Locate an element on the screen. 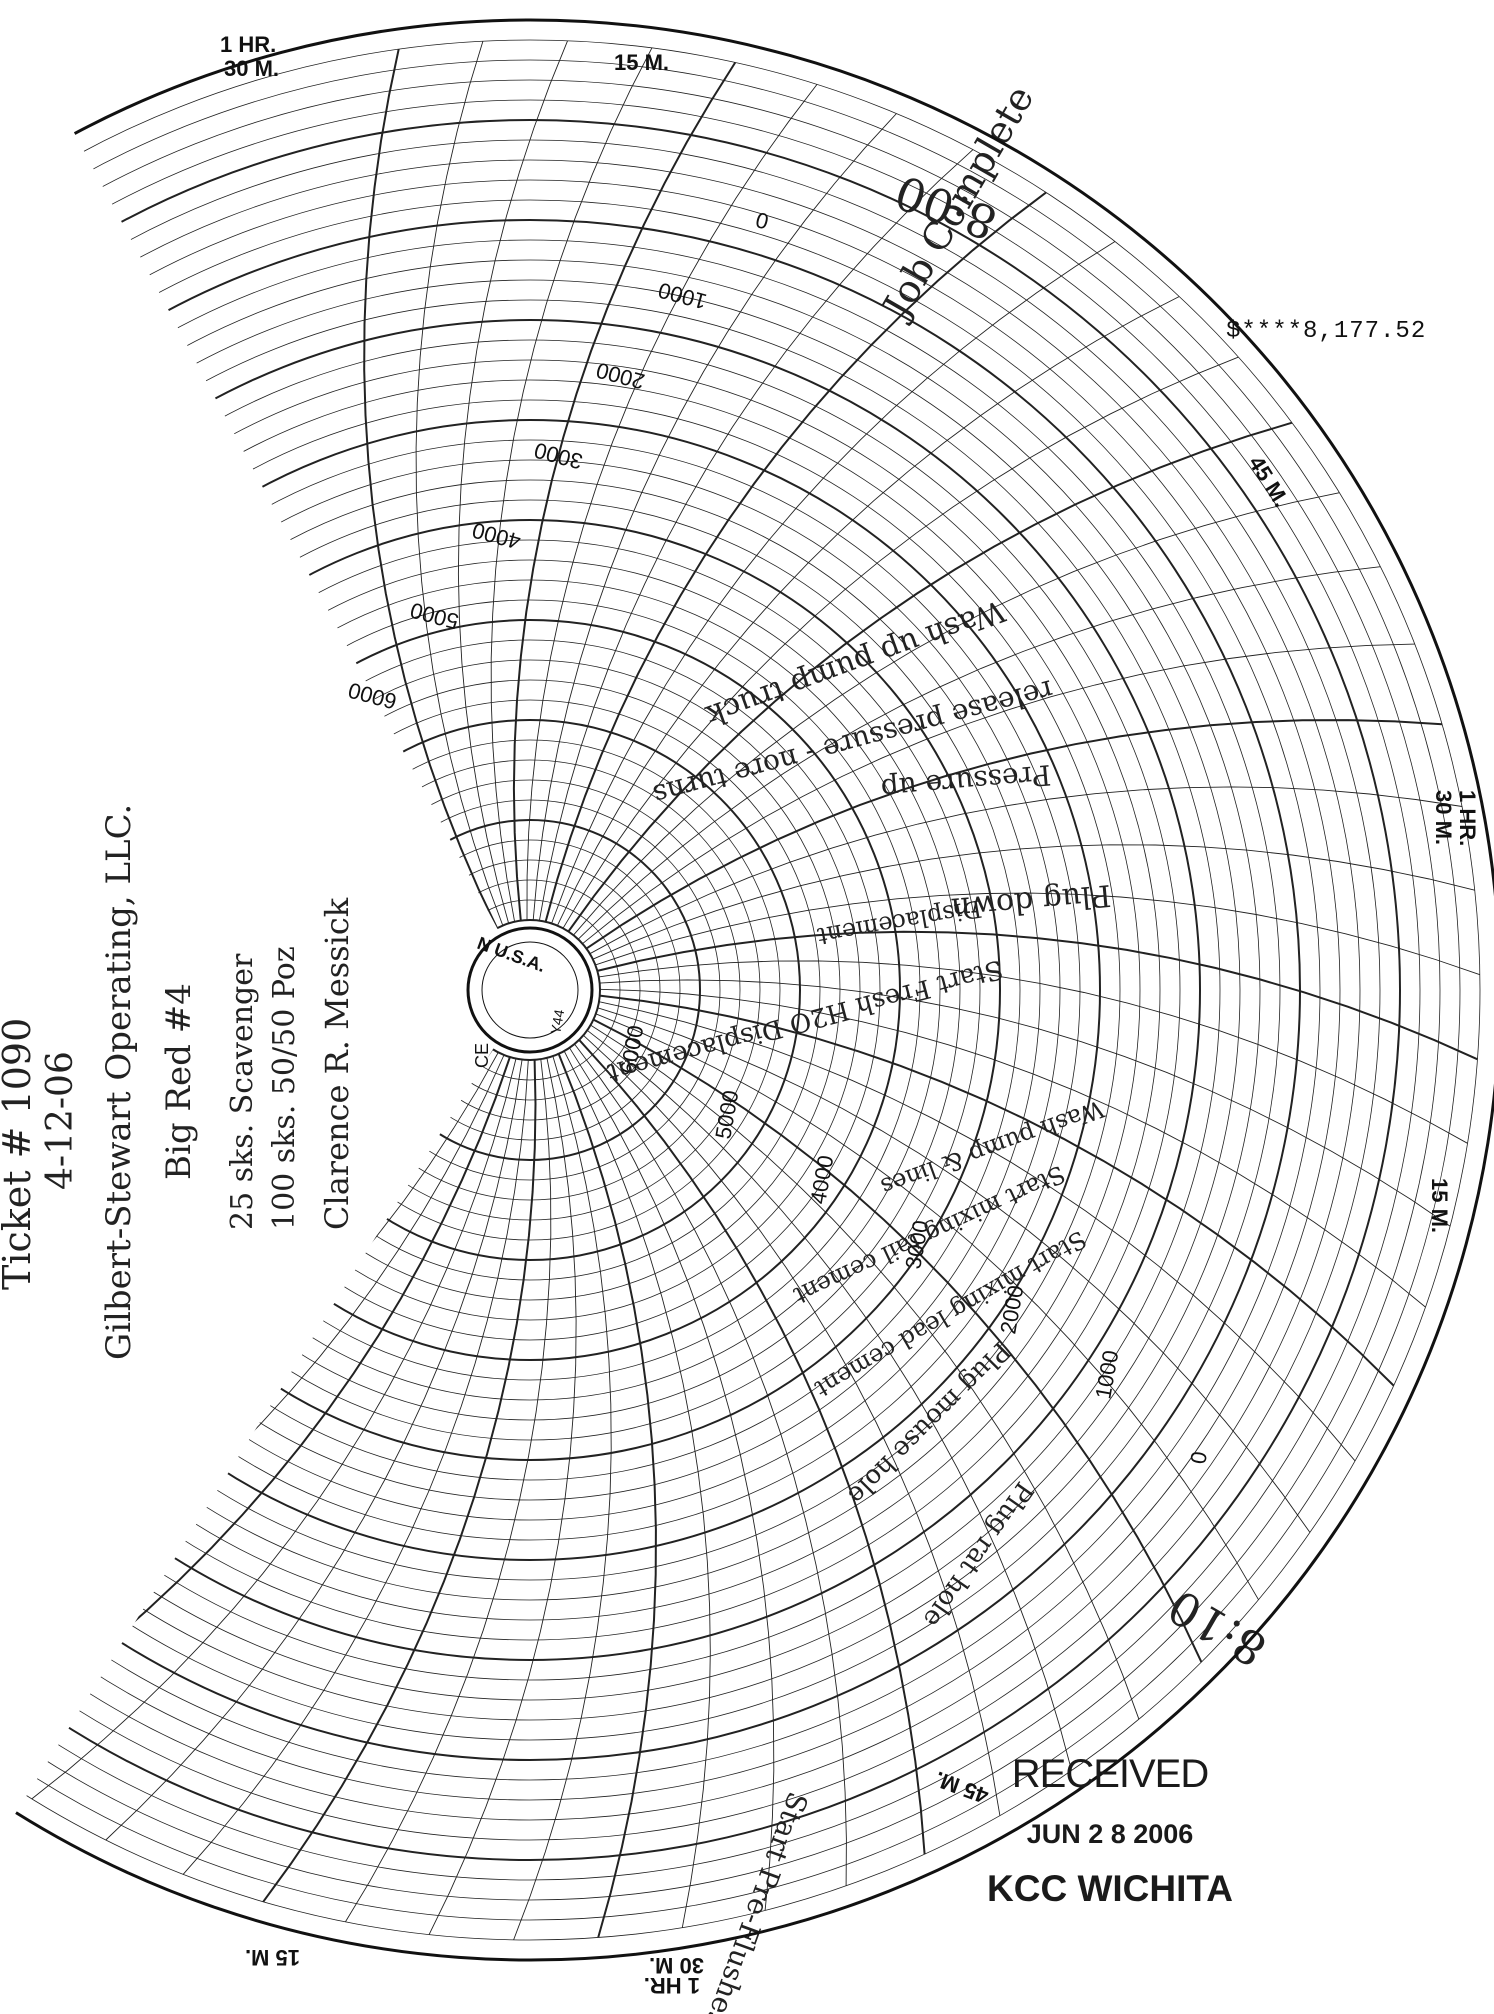  chart-hub is located at coordinates (530, 990).